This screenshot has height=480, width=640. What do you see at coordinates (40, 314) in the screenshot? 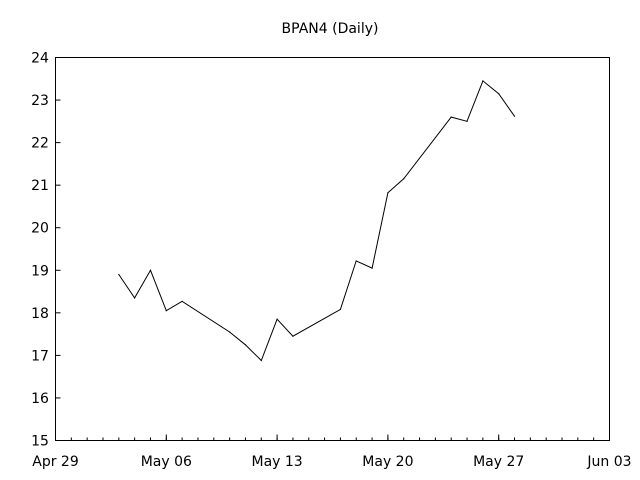
I see `y-tick-label: 18` at bounding box center [40, 314].